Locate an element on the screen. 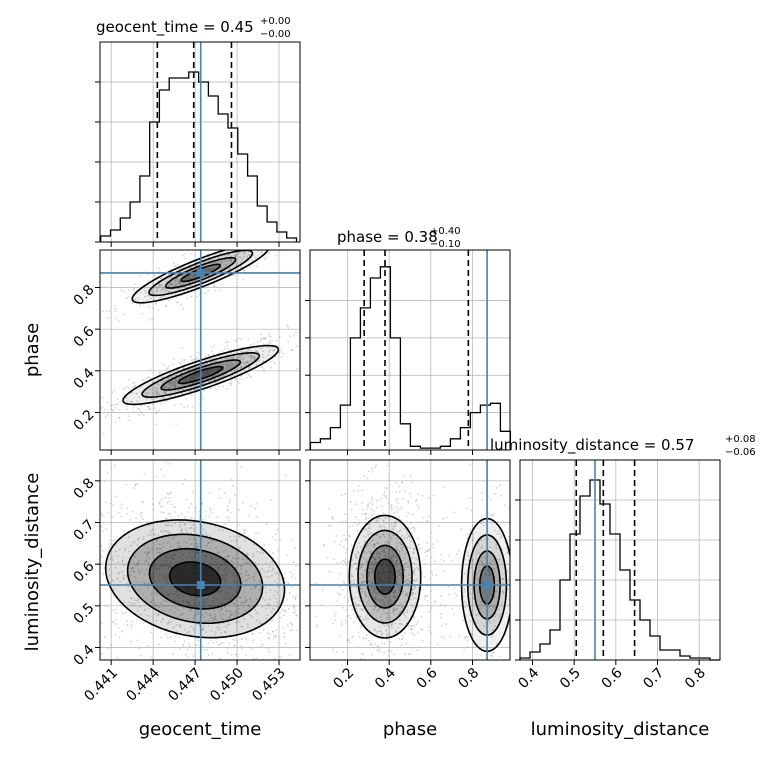  hist-luminosity-distance: 0.4 0.5 0.6 0.7 0.8 is located at coordinates (618, 575).